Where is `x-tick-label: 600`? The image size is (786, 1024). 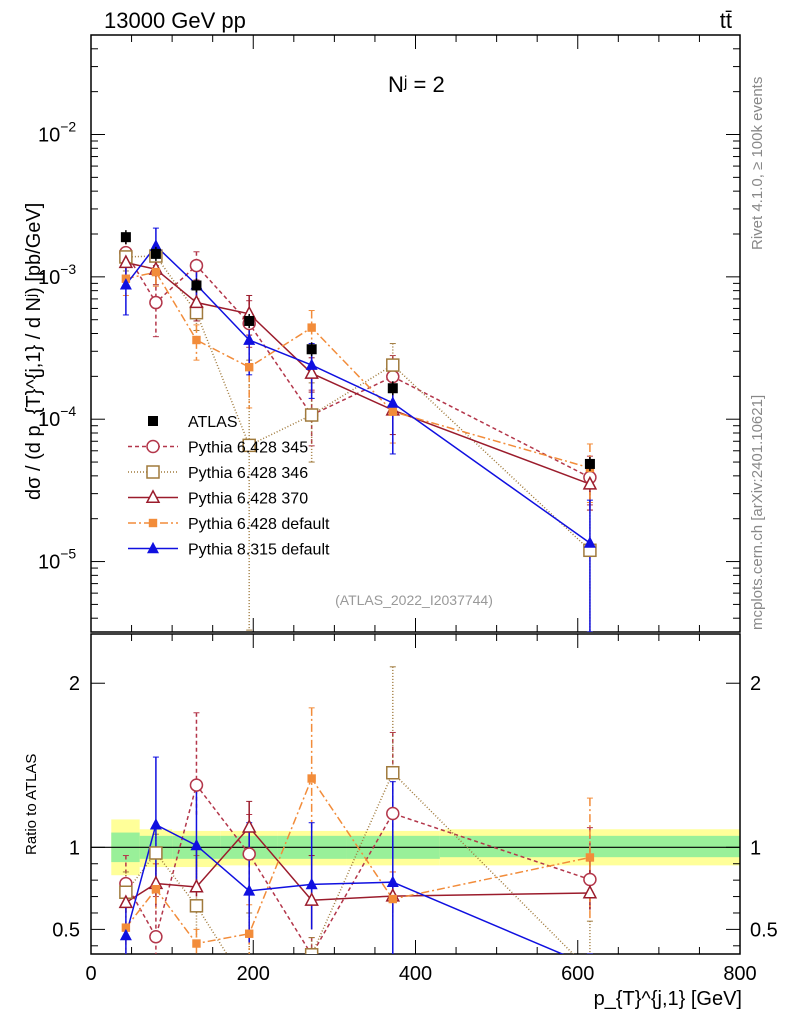 x-tick-label: 600 is located at coordinates (577, 974).